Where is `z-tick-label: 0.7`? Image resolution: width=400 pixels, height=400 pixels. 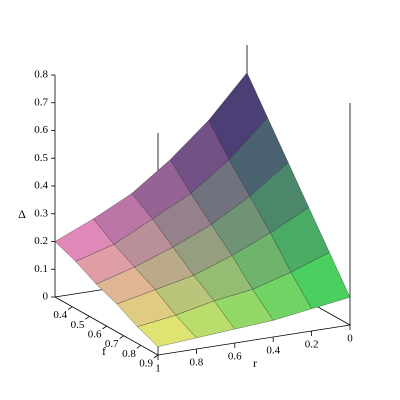
z-tick-label: 0.7 is located at coordinates (41, 102).